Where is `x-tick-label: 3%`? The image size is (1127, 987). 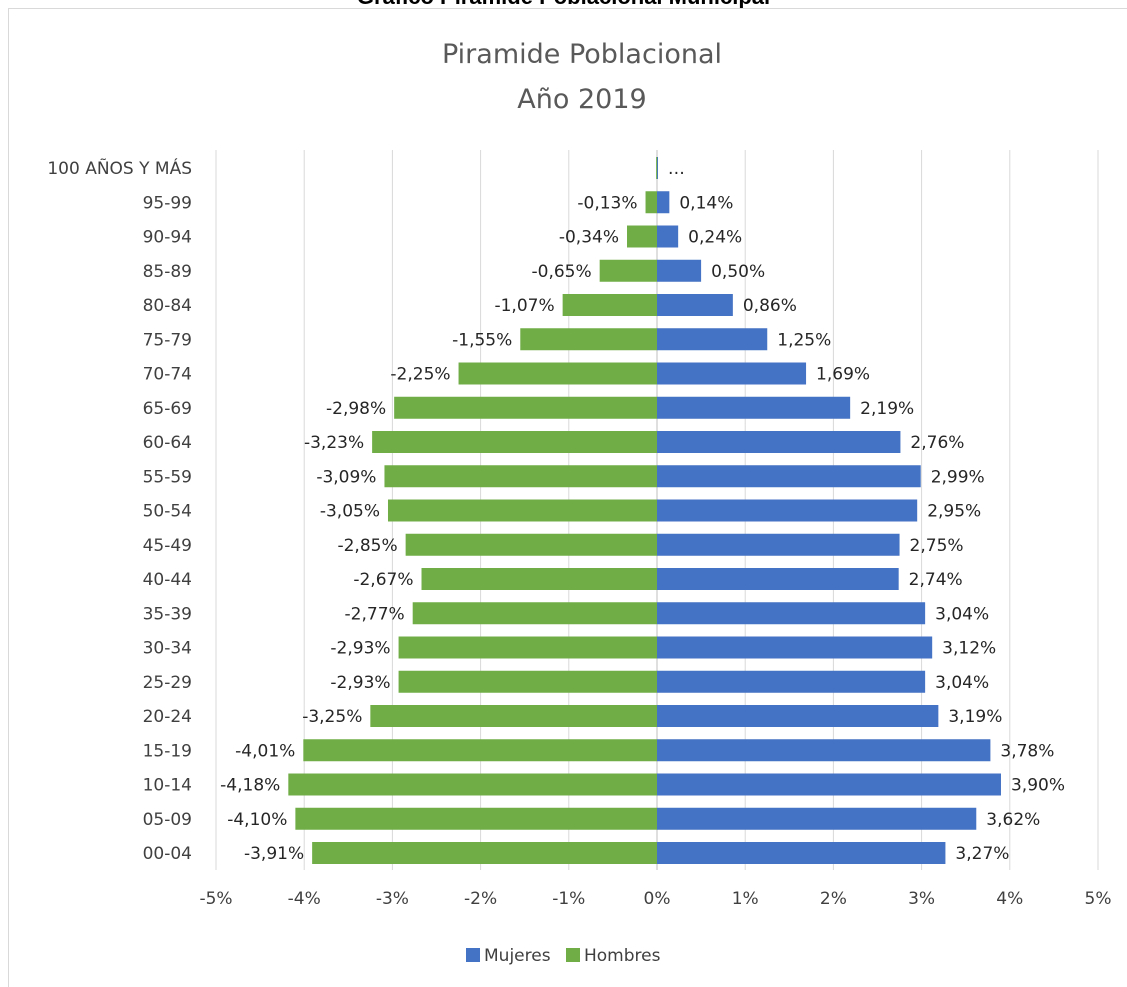
x-tick-label: 3% is located at coordinates (921, 899).